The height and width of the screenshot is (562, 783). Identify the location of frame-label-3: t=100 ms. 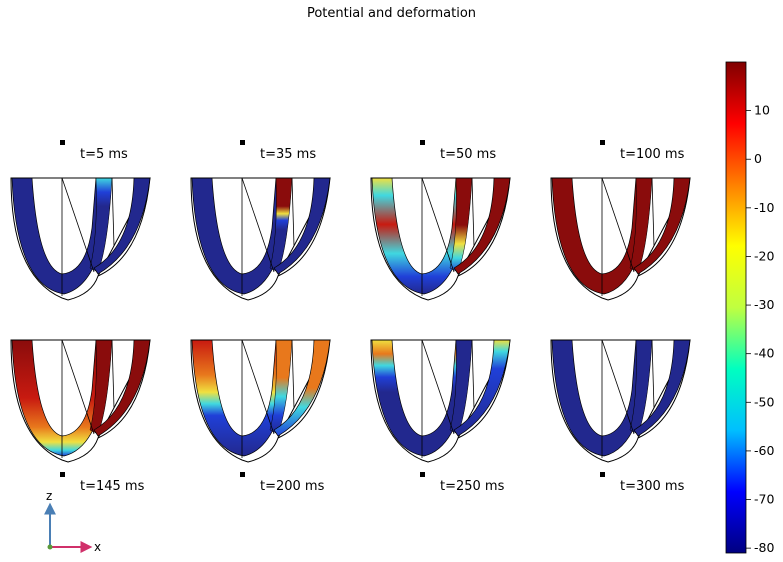
(652, 154).